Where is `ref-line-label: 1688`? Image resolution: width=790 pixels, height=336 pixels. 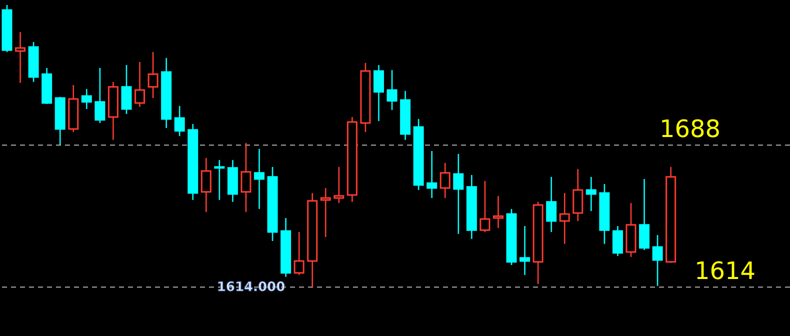
ref-line-label: 1688 is located at coordinates (690, 129).